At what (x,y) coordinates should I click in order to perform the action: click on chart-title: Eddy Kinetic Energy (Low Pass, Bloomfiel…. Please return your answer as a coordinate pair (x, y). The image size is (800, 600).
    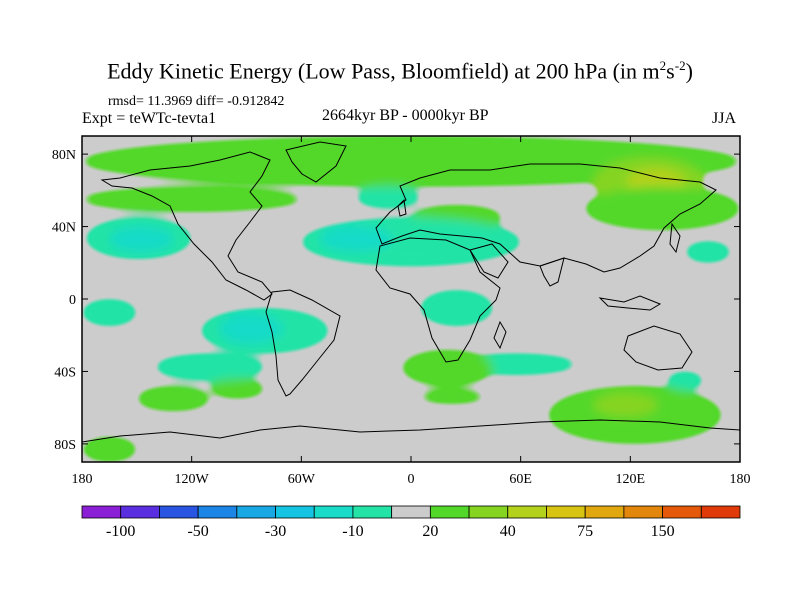
    Looking at the image, I should click on (400, 71).